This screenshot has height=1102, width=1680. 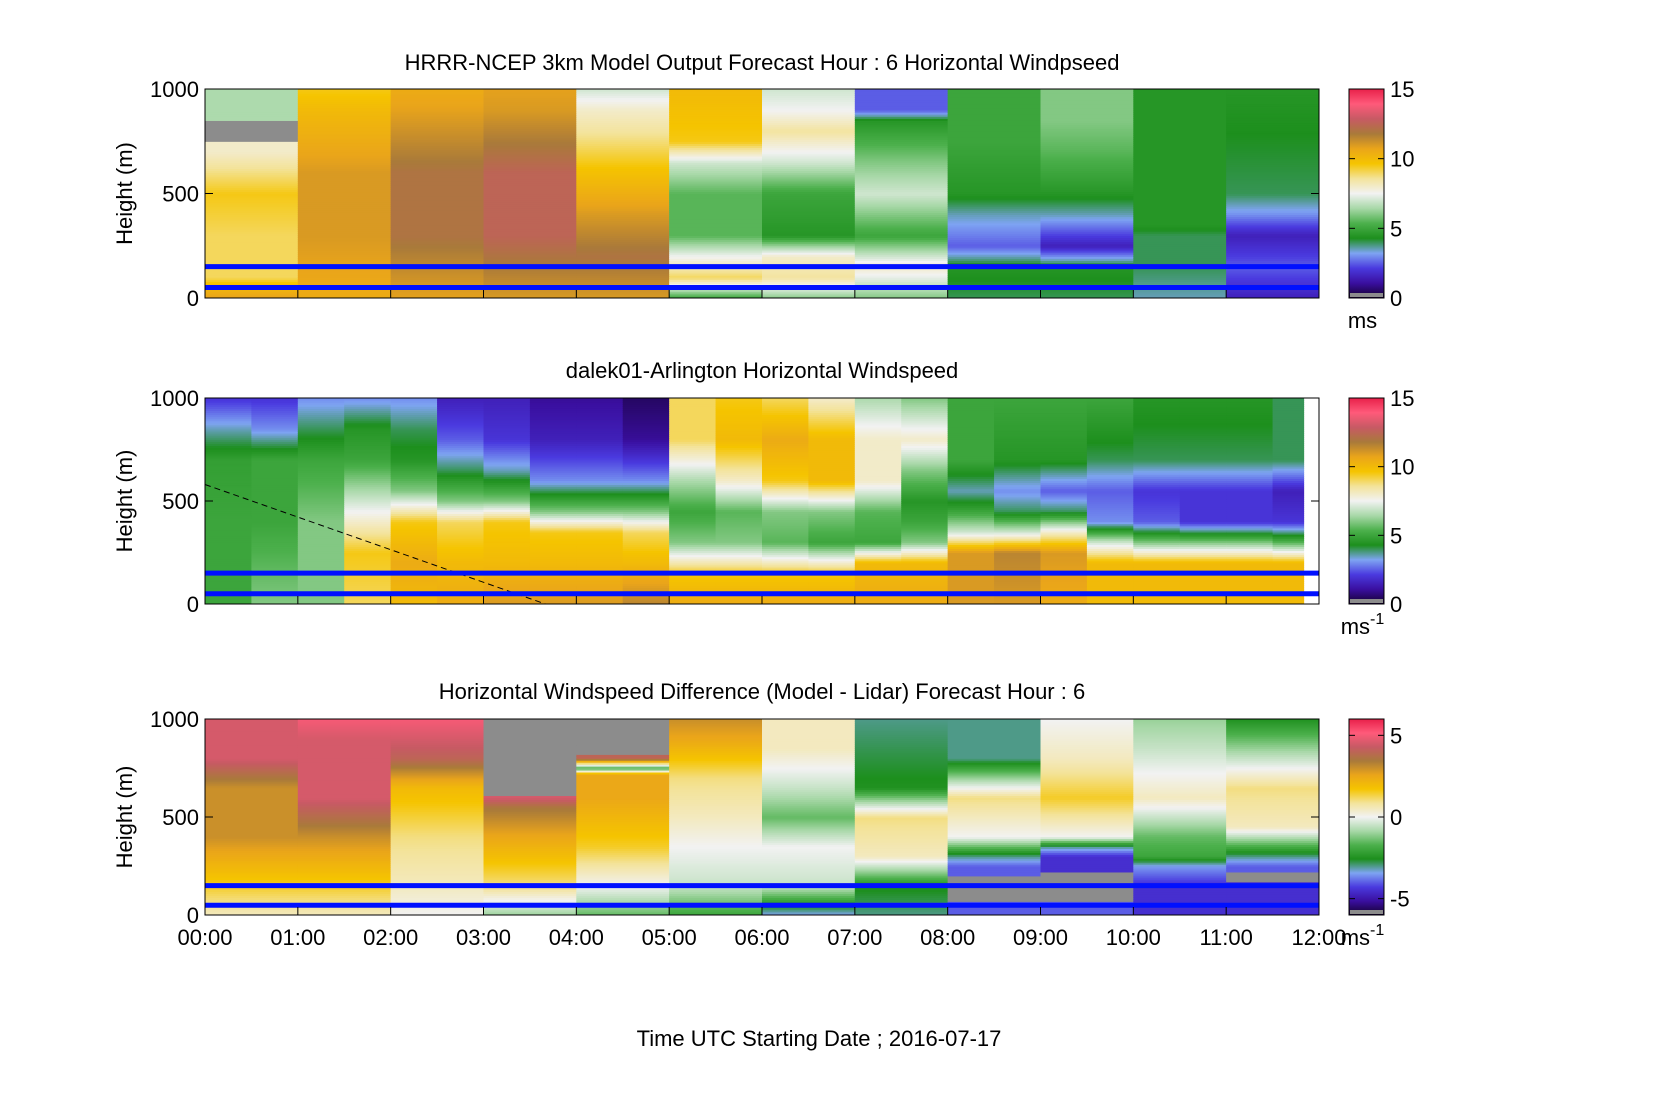 I want to click on y-tick-label: 1000, so click(x=174, y=89).